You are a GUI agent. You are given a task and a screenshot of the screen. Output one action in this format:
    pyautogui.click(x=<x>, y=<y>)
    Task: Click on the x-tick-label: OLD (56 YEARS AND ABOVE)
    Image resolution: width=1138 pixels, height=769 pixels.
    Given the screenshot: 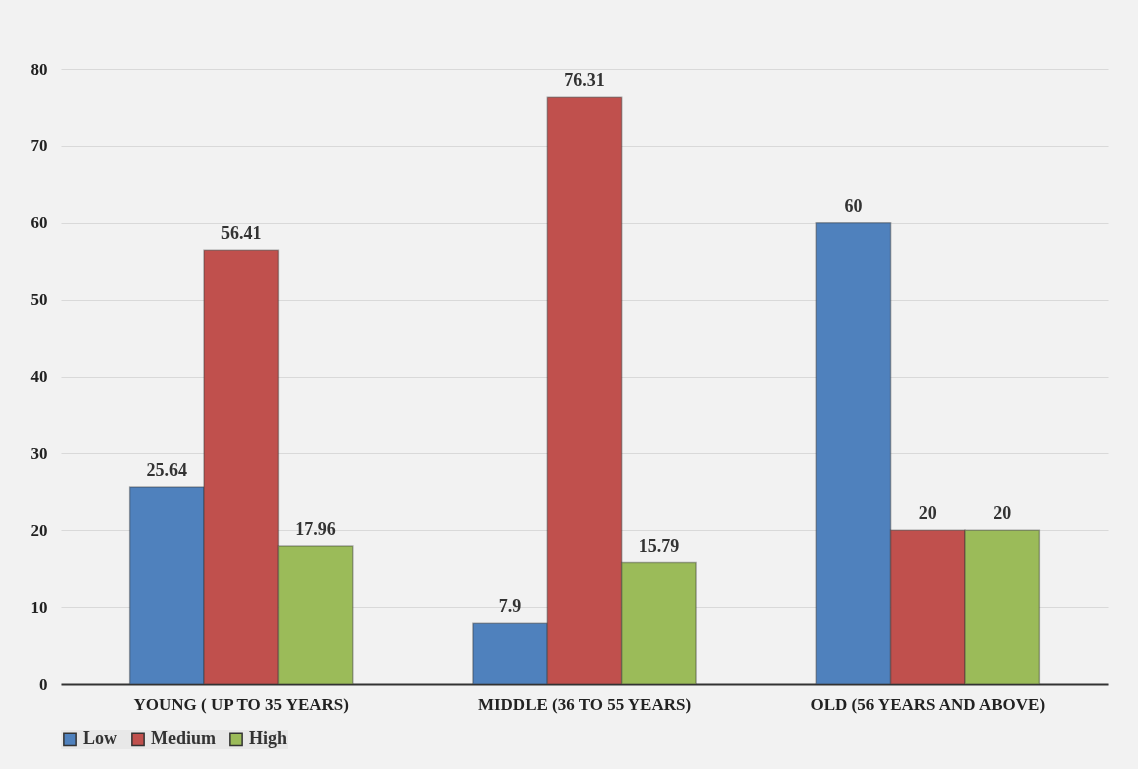 What is the action you would take?
    pyautogui.click(x=928, y=704)
    